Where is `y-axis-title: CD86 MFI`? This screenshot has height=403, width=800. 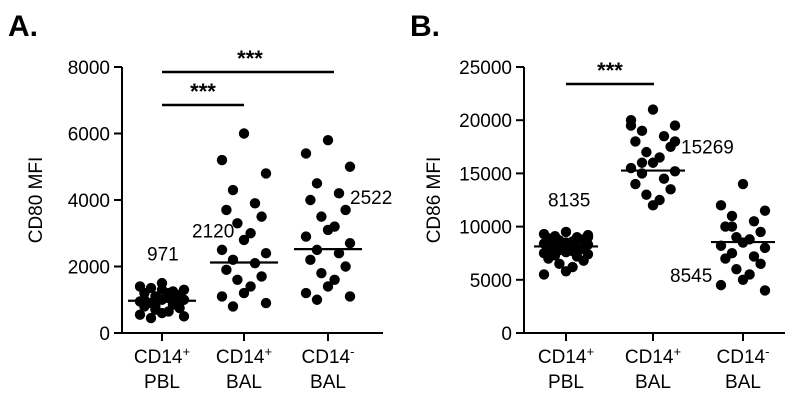 y-axis-title: CD86 MFI is located at coordinates (434, 200).